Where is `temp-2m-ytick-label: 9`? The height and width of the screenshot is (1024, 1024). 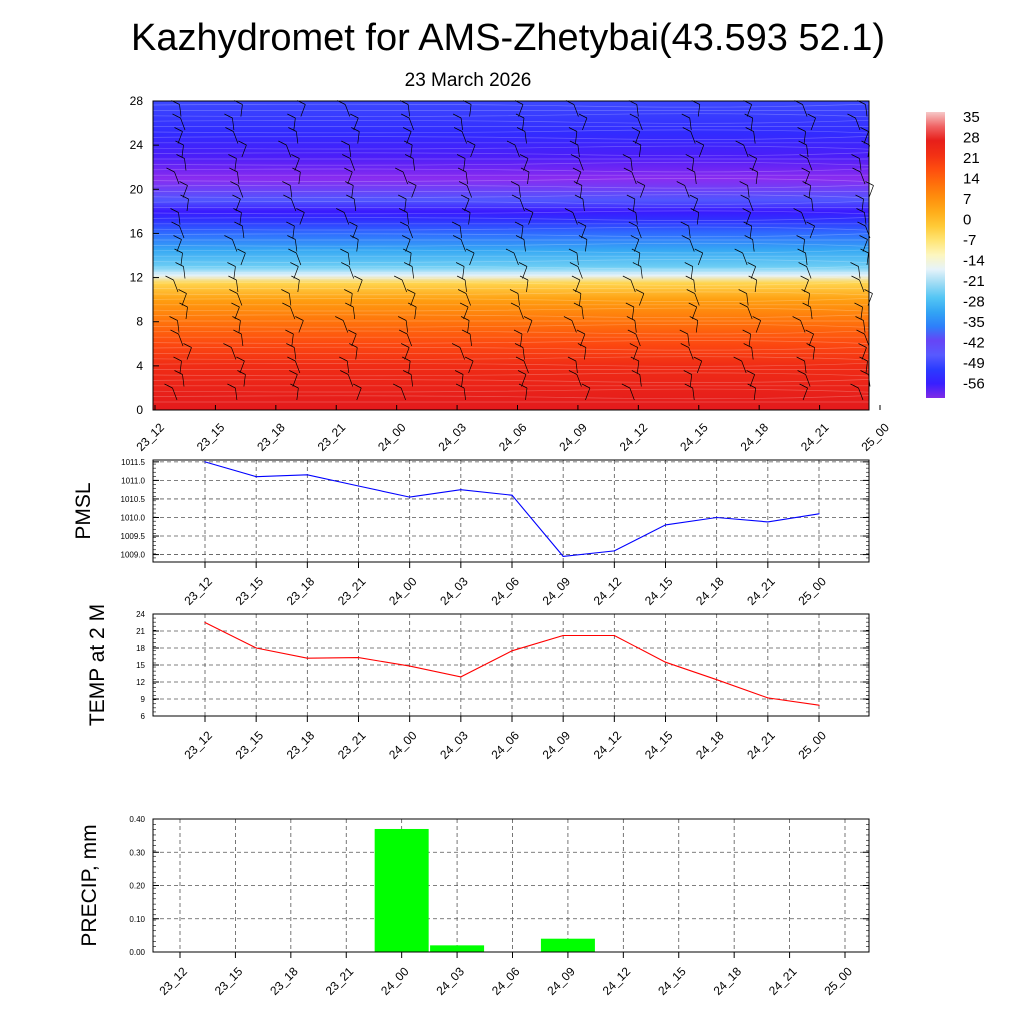
temp-2m-ytick-label: 9 is located at coordinates (143, 699).